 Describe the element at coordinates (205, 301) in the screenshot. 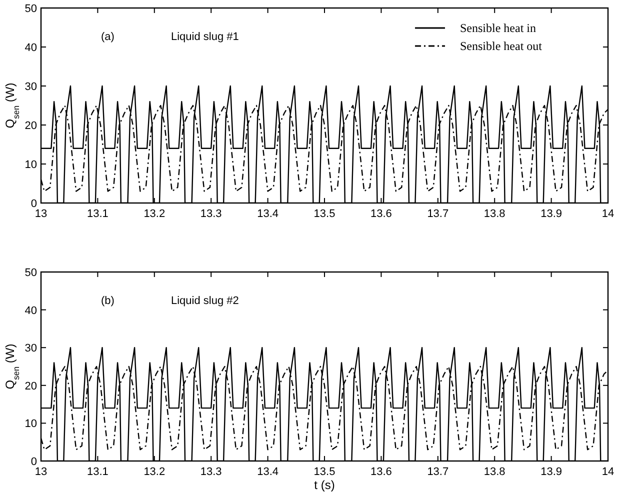

I see `annotation: Liquid slug #2` at that location.